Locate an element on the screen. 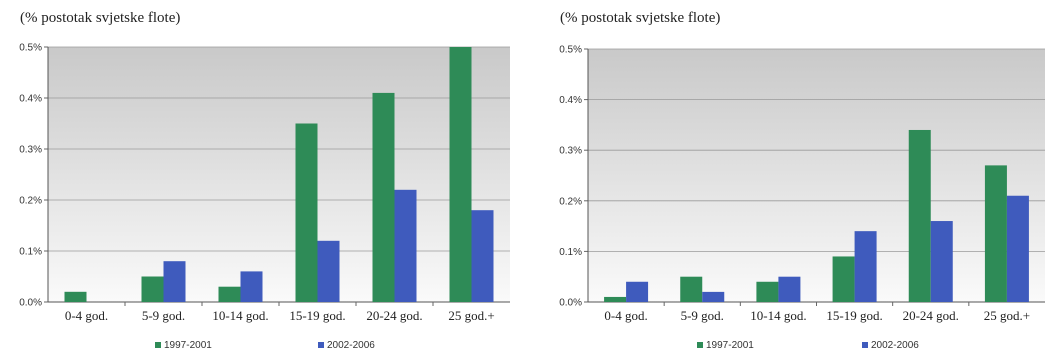 This screenshot has height=351, width=1049. bar-2002-2006-04god is located at coordinates (637, 291).